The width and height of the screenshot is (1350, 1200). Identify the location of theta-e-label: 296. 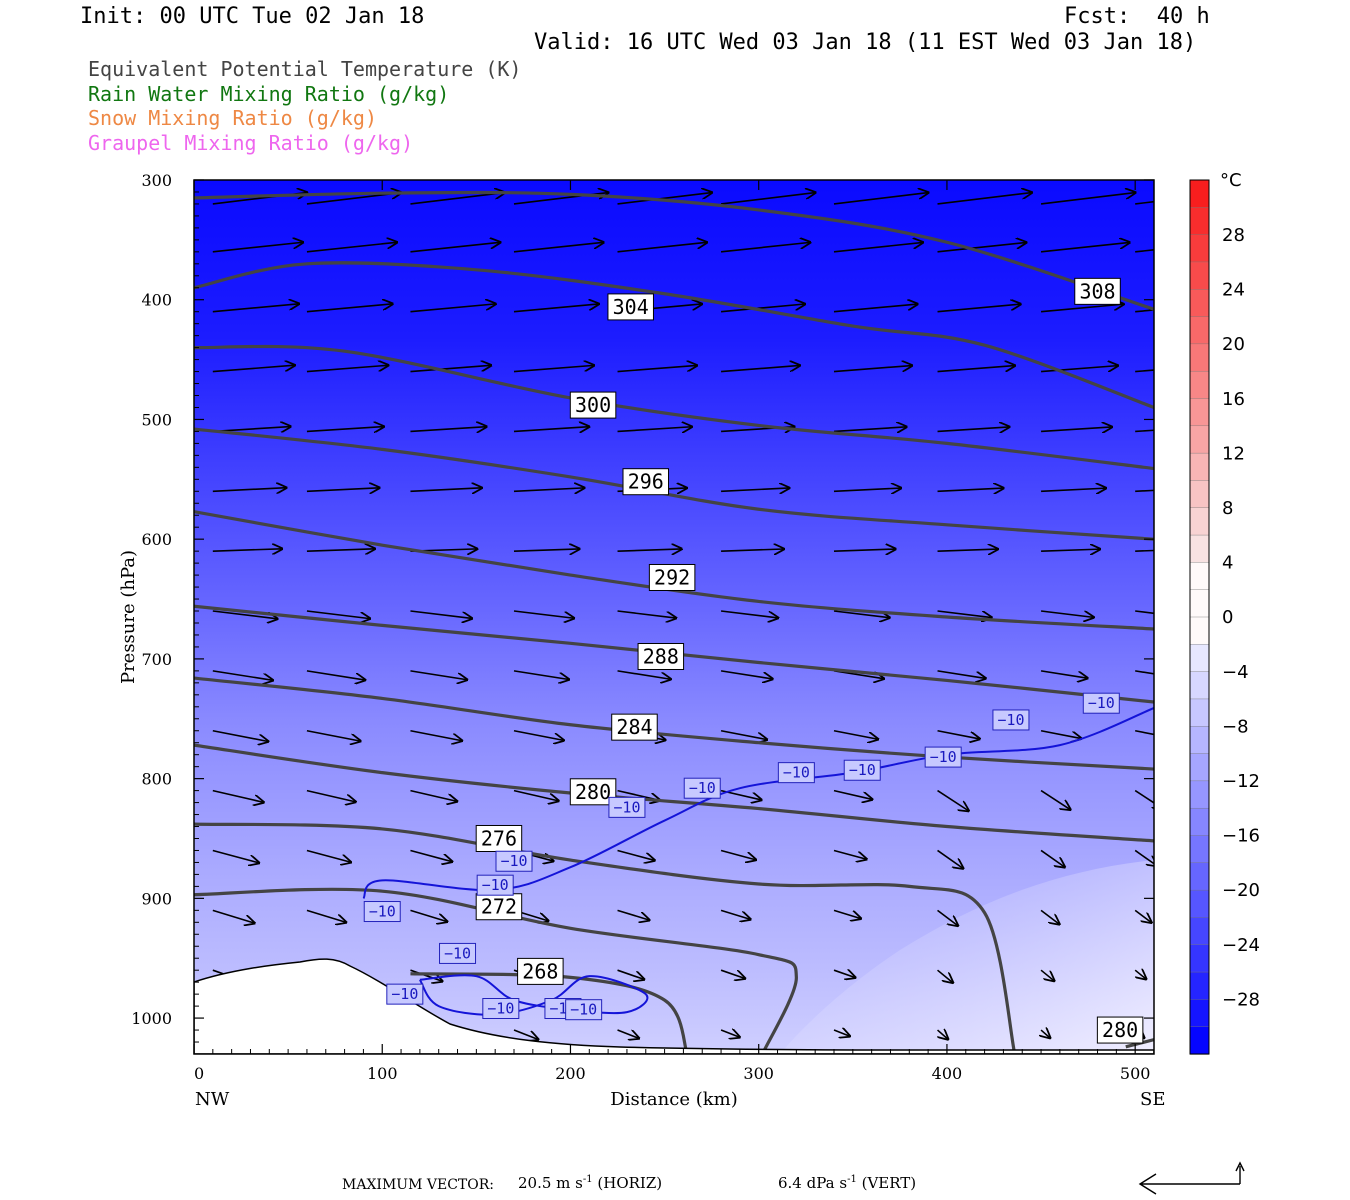
(646, 482).